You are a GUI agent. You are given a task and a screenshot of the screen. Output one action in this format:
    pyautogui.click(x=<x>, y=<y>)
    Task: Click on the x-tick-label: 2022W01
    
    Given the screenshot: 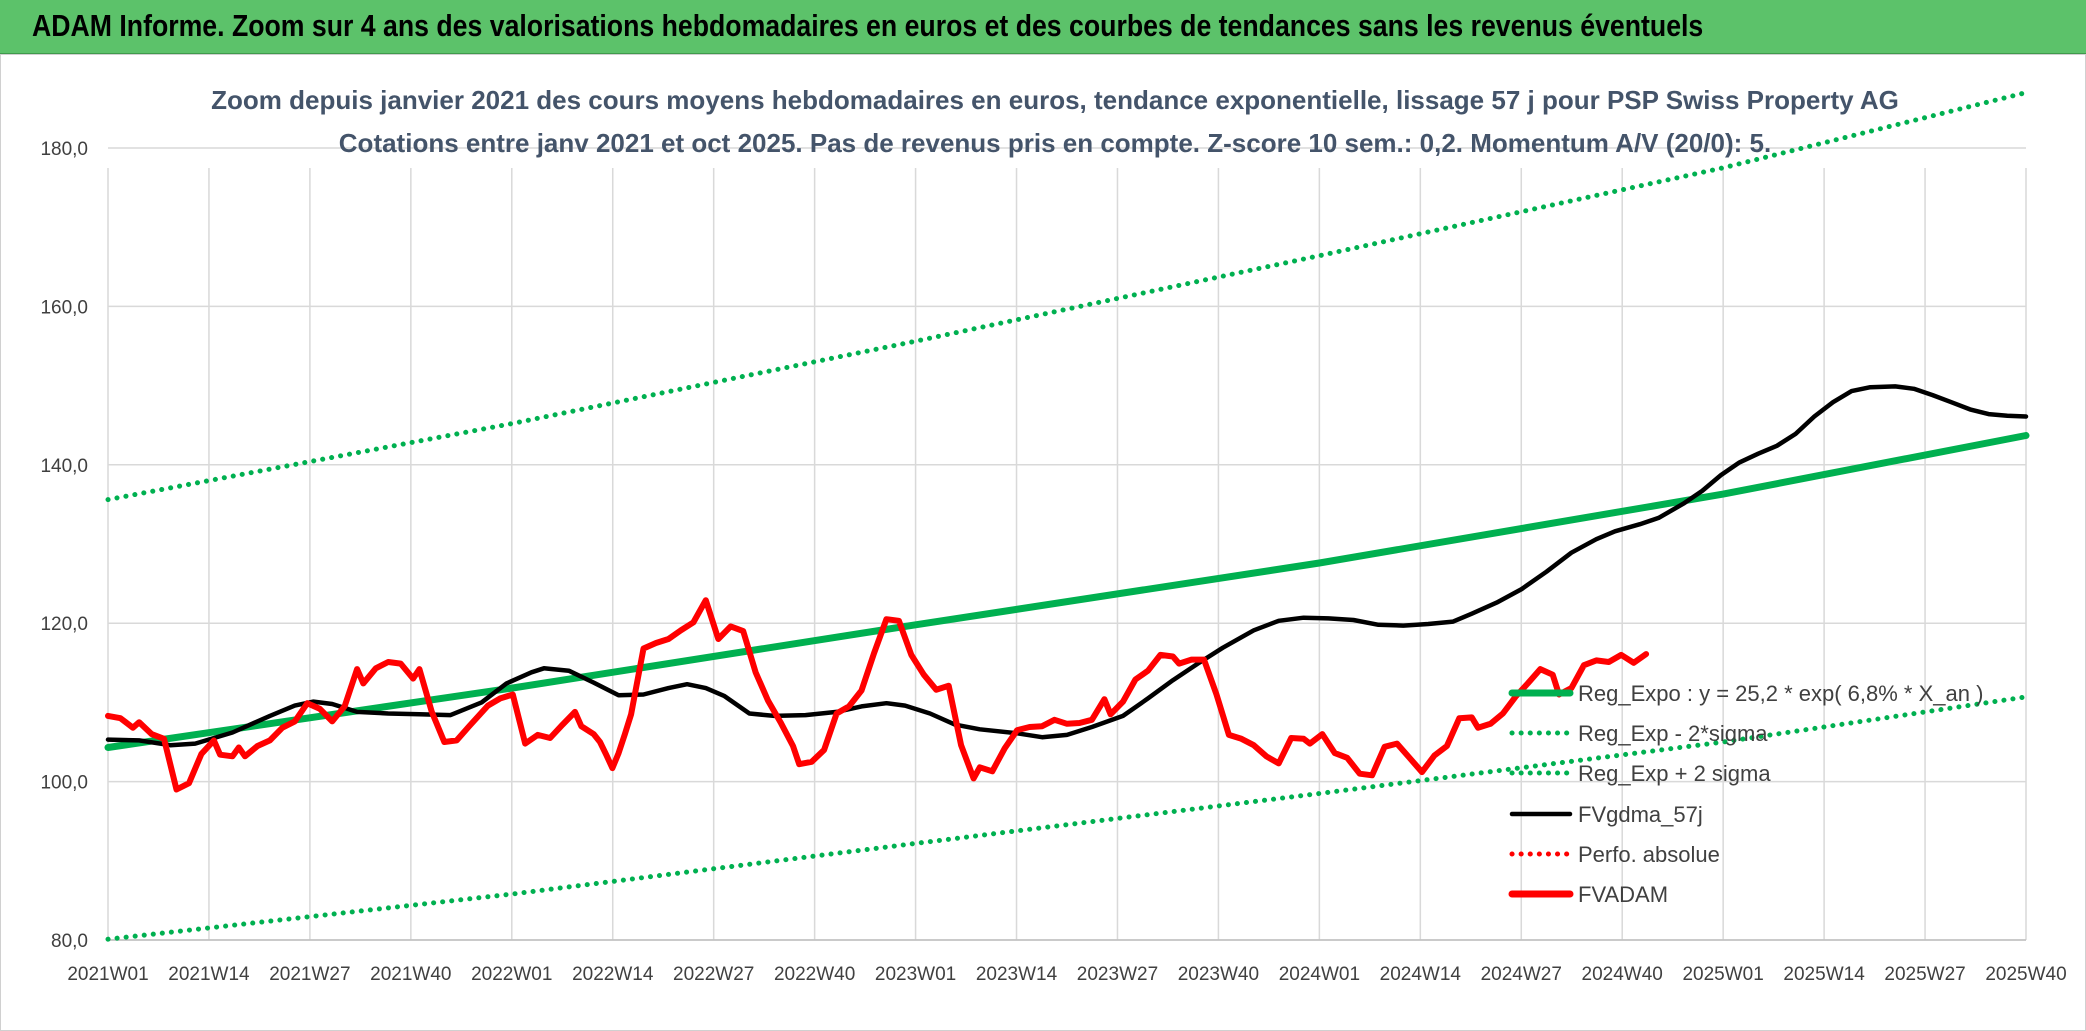 What is the action you would take?
    pyautogui.click(x=511, y=974)
    